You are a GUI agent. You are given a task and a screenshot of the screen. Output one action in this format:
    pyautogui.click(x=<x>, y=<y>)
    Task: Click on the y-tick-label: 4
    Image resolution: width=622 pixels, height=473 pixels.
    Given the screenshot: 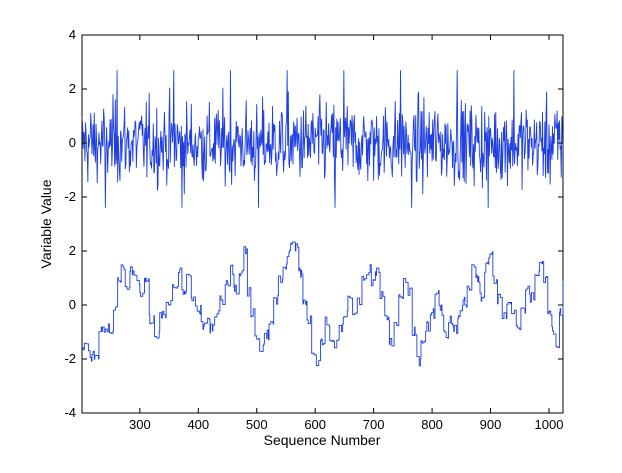 What is the action you would take?
    pyautogui.click(x=72, y=34)
    